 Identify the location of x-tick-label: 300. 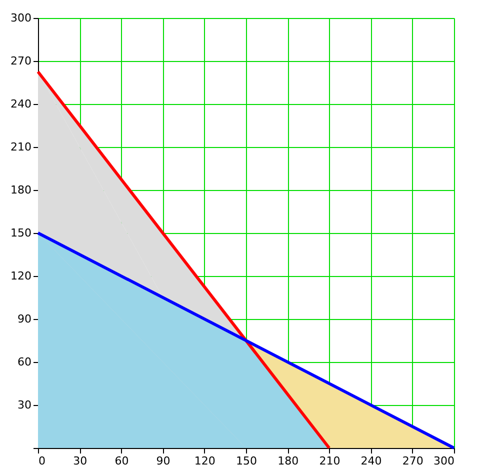
(444, 461).